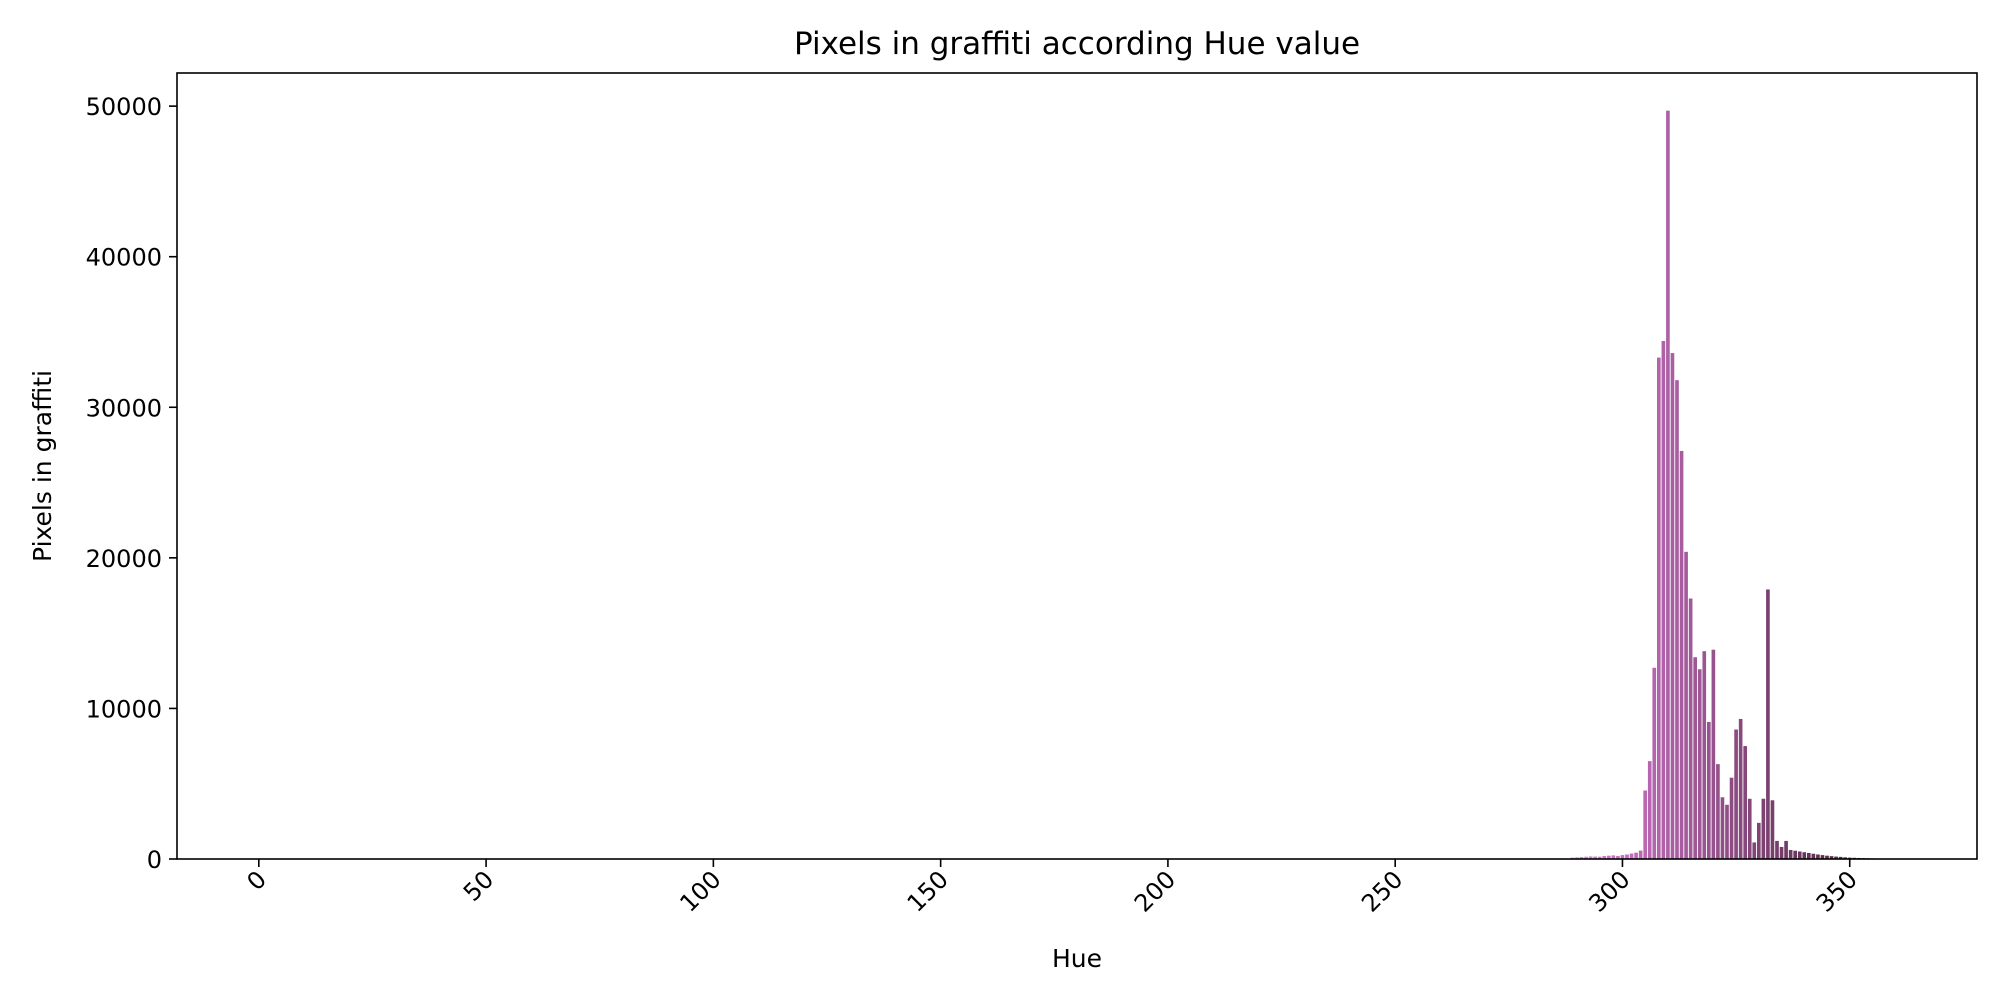  Describe the element at coordinates (124, 408) in the screenshot. I see `y-tick-label: 30000` at that location.